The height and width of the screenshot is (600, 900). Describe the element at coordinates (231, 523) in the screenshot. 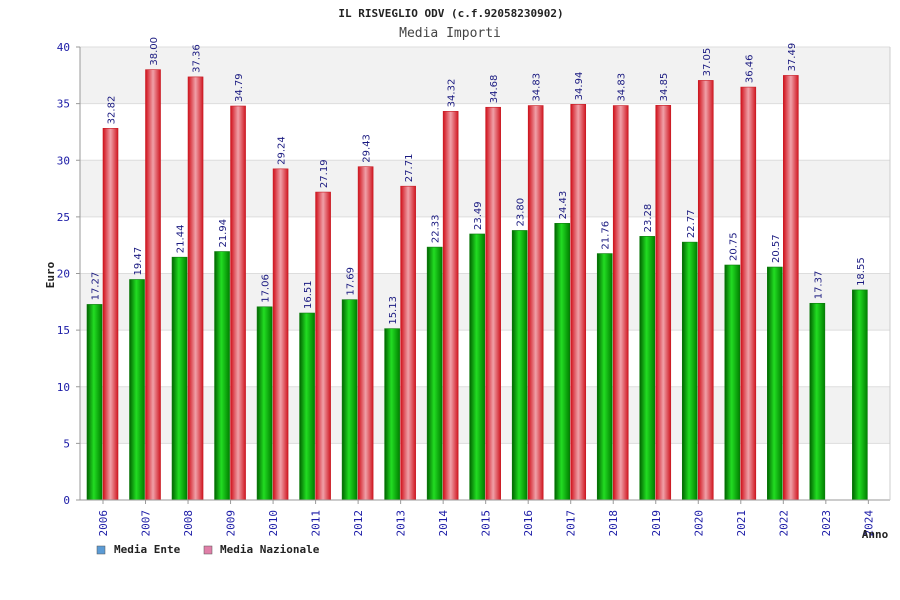

I see `x-tick-label: 2009` at that location.